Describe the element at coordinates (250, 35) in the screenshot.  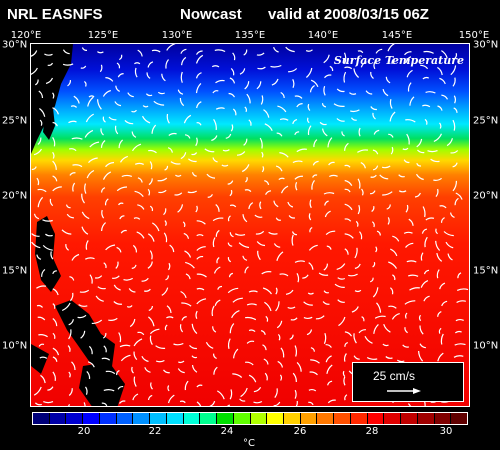
I see `lon-label-135: 135°E` at that location.